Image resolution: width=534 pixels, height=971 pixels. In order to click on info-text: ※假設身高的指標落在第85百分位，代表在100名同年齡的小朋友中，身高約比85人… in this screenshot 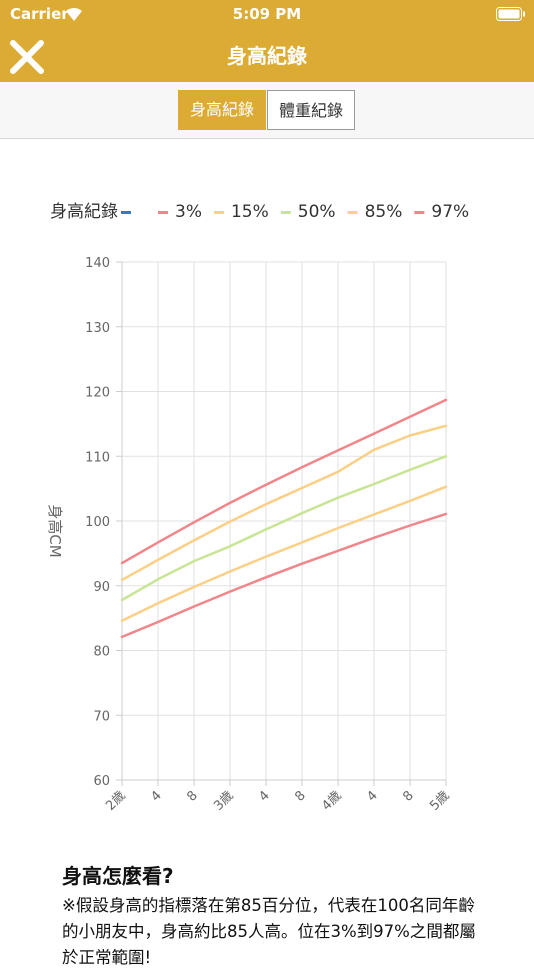, I will do `click(269, 931)`.